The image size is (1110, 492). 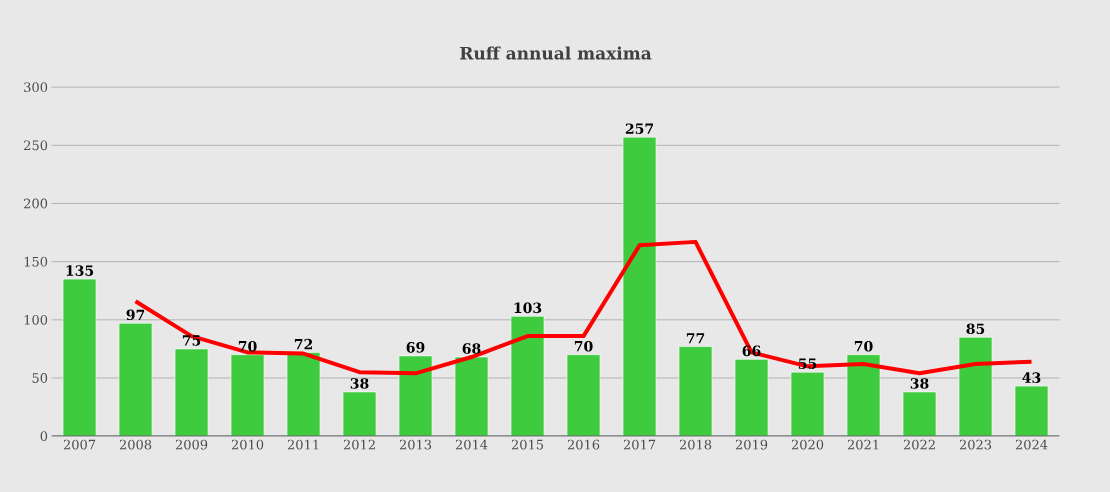 I want to click on x-tick-label: 2007, so click(x=79, y=444).